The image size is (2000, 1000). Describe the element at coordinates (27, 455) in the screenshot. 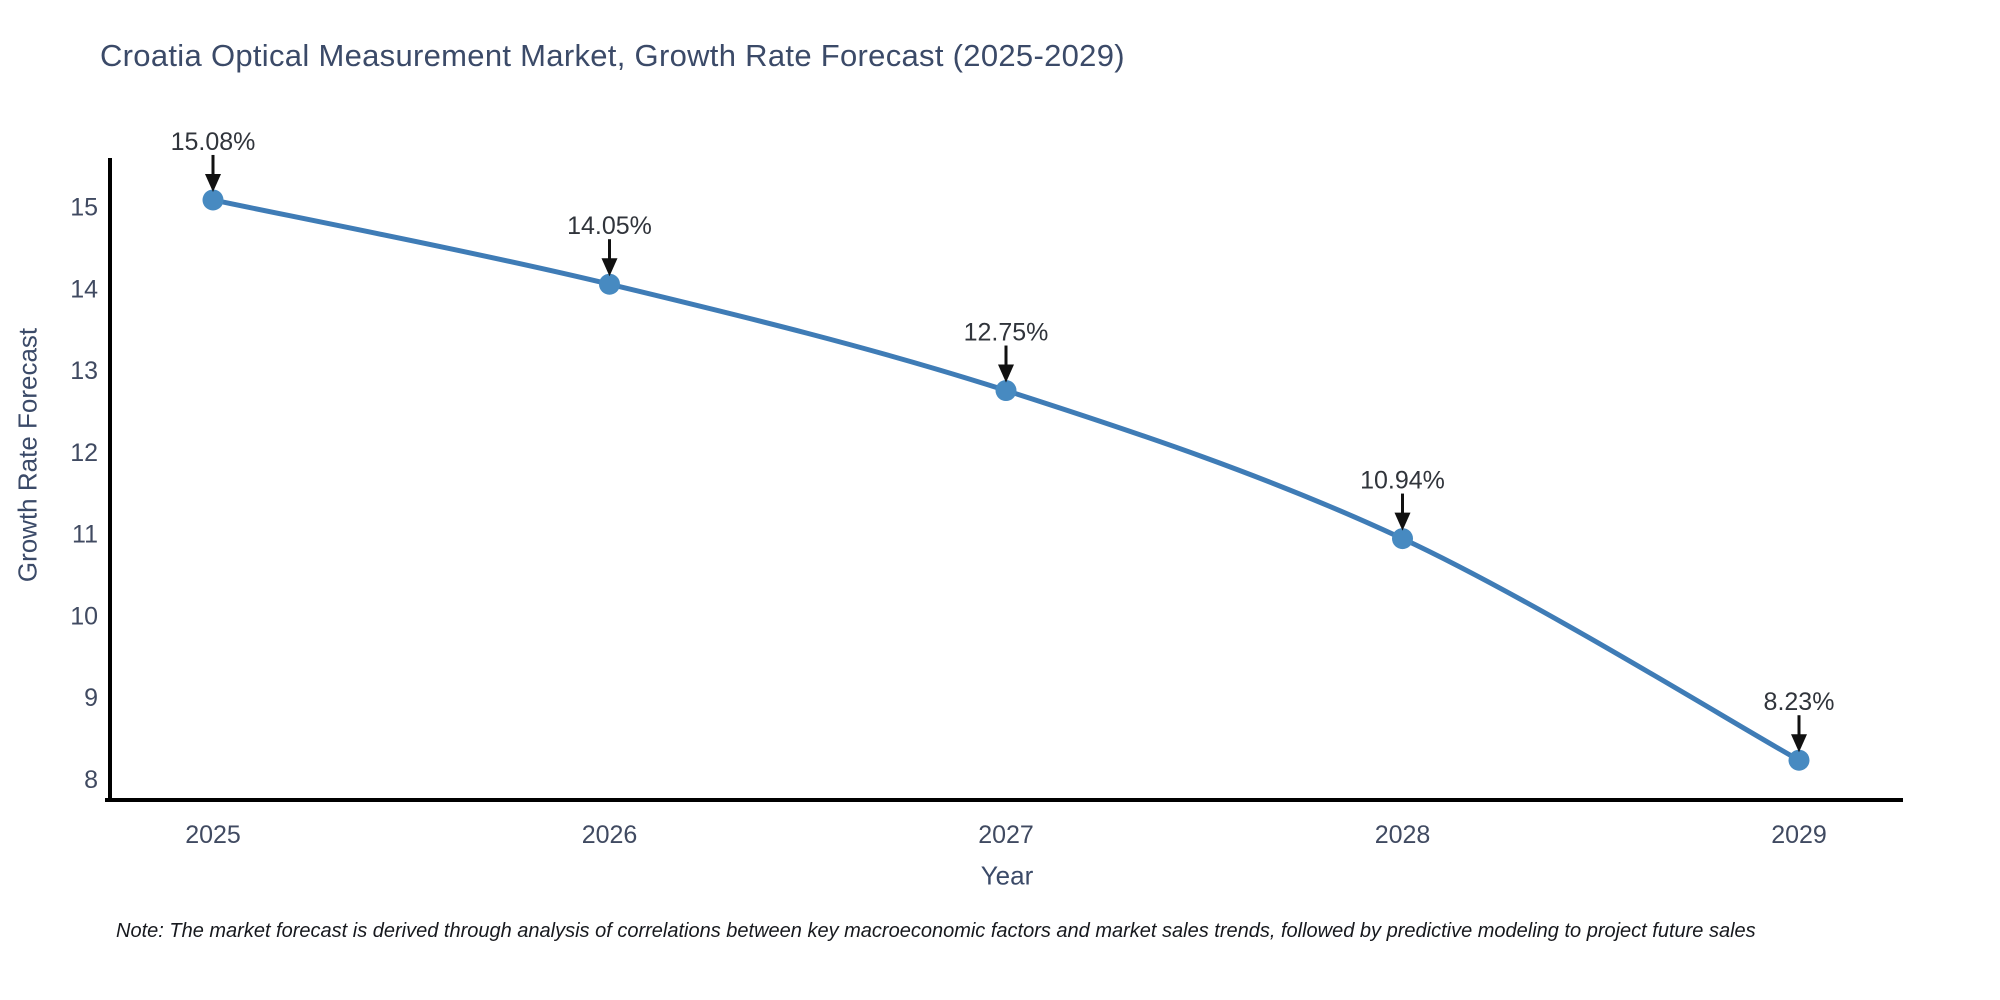

I see `y-axis-title: Growth Rate Forecast` at that location.